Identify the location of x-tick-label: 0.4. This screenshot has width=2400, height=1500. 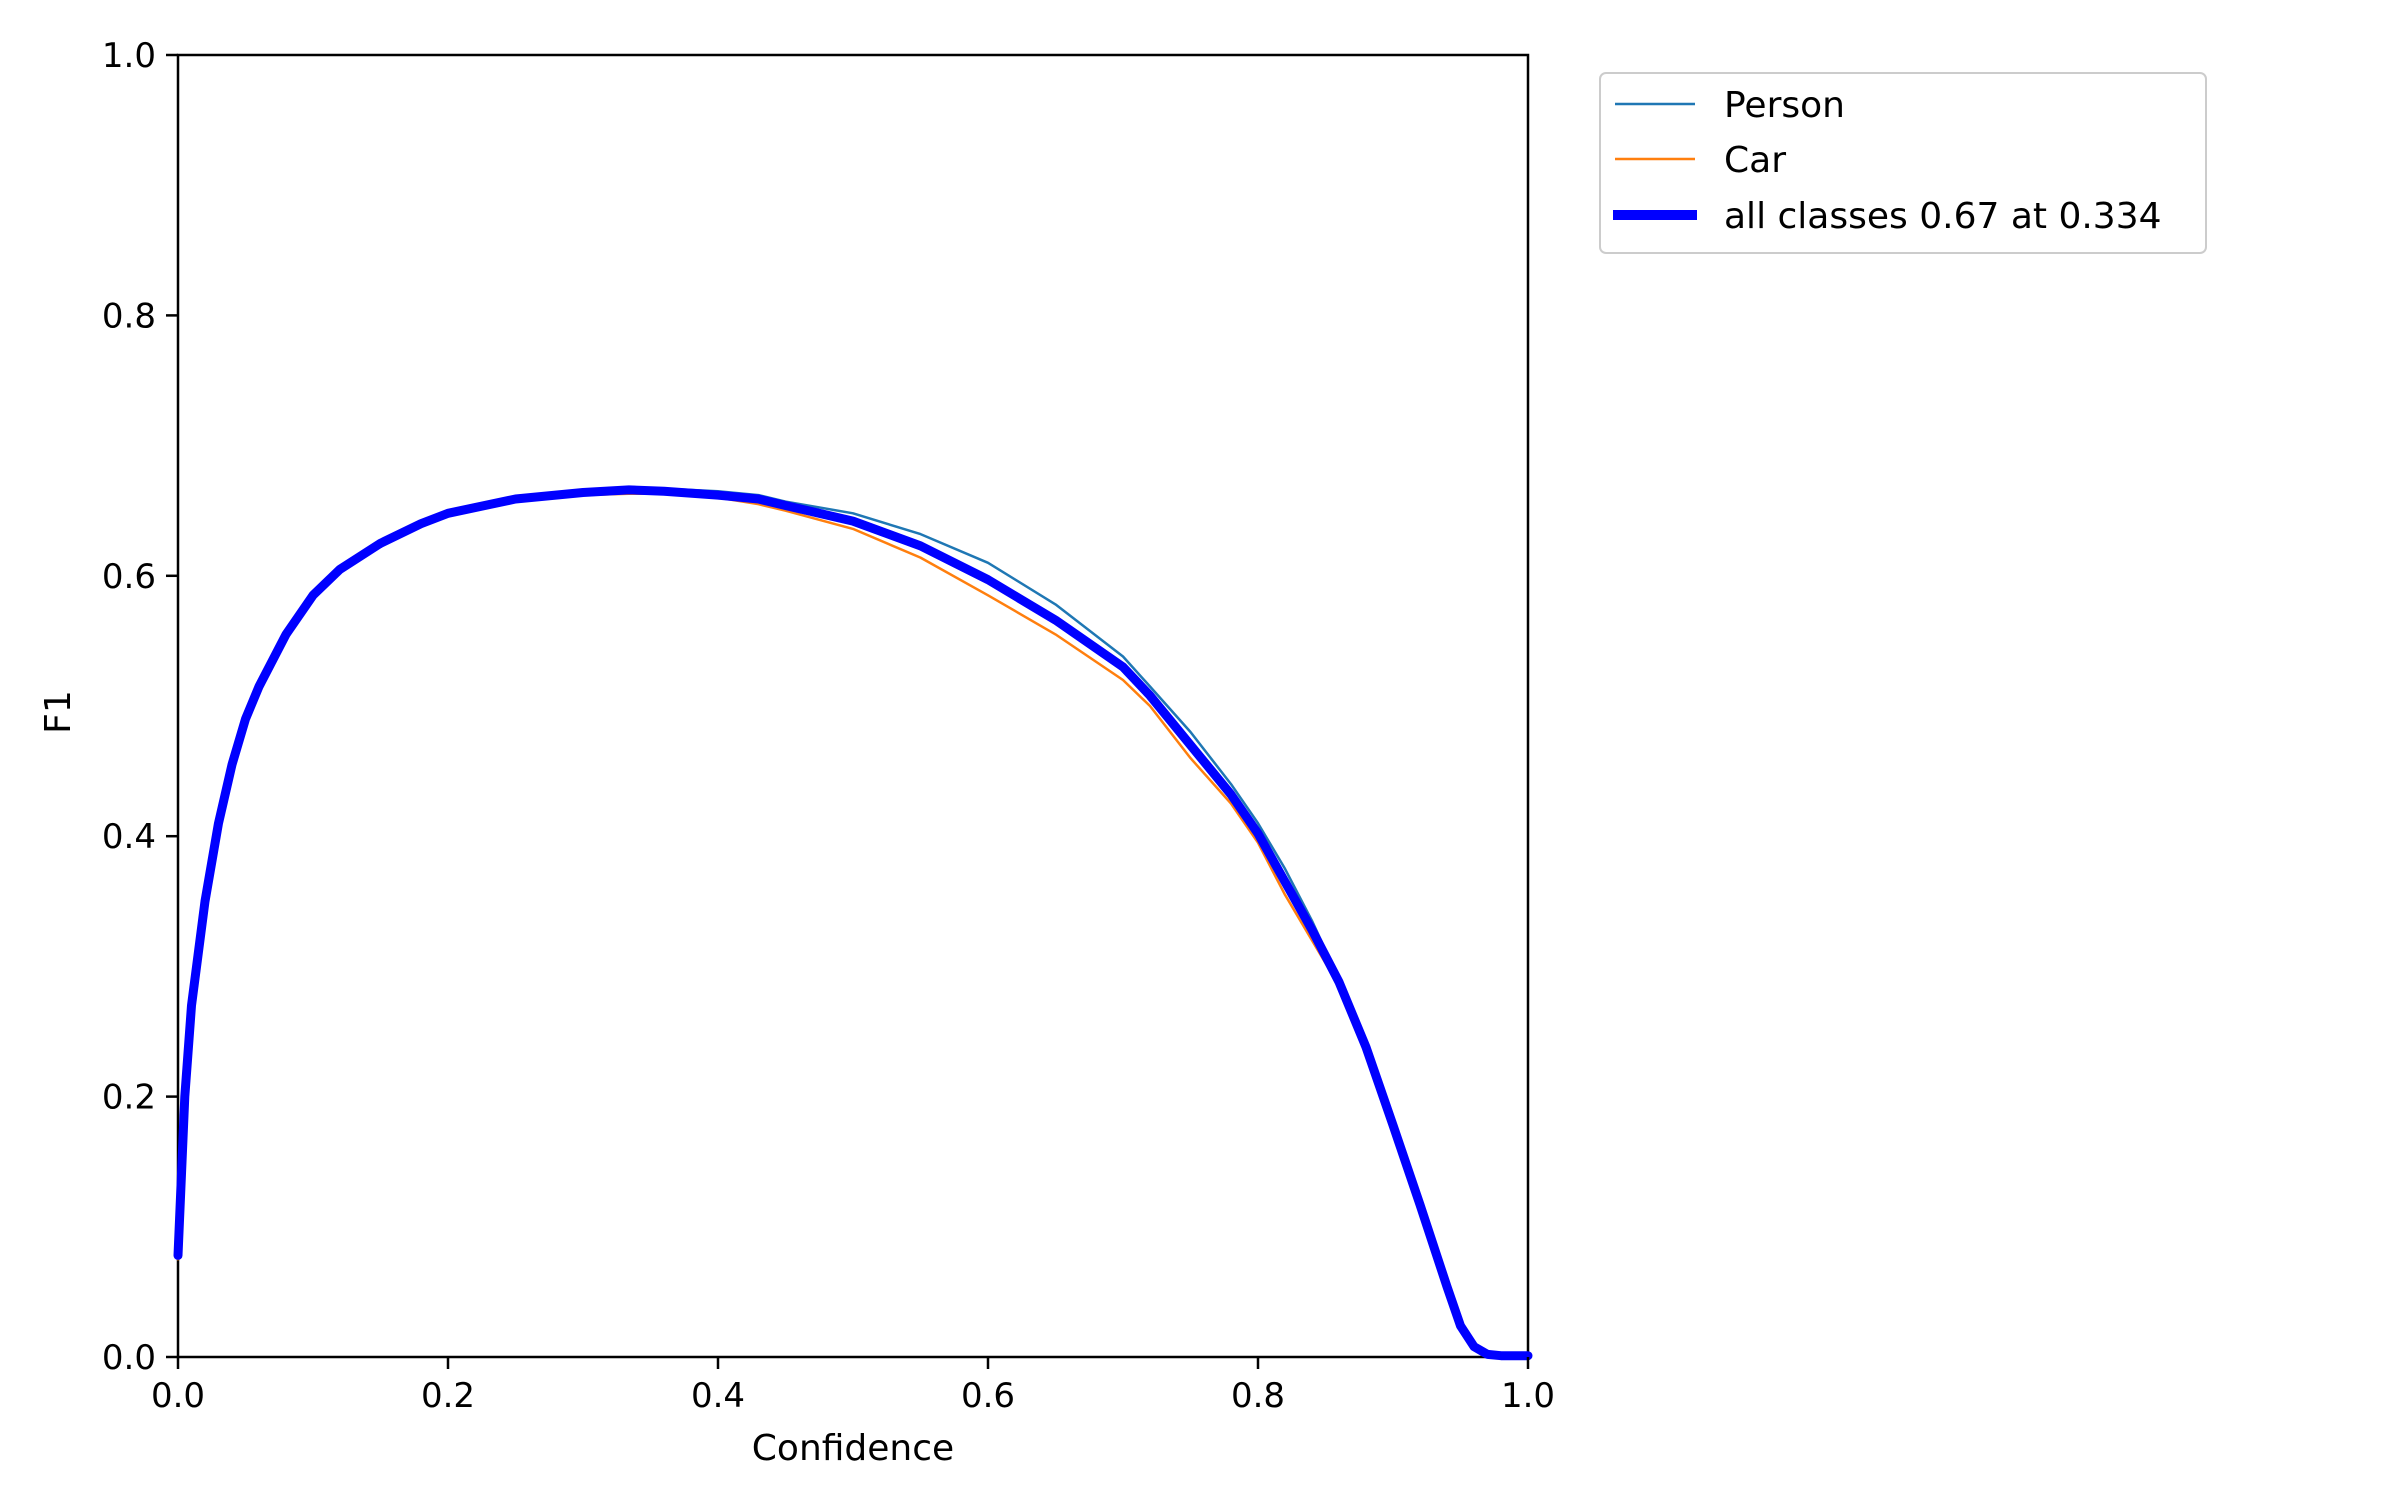
(718, 1396).